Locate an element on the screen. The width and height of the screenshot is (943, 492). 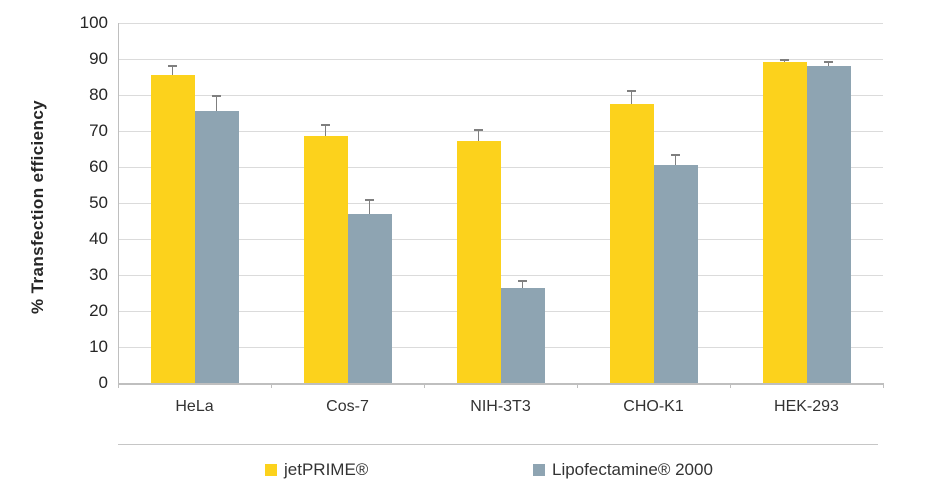
y-axis-line is located at coordinates (118, 205).